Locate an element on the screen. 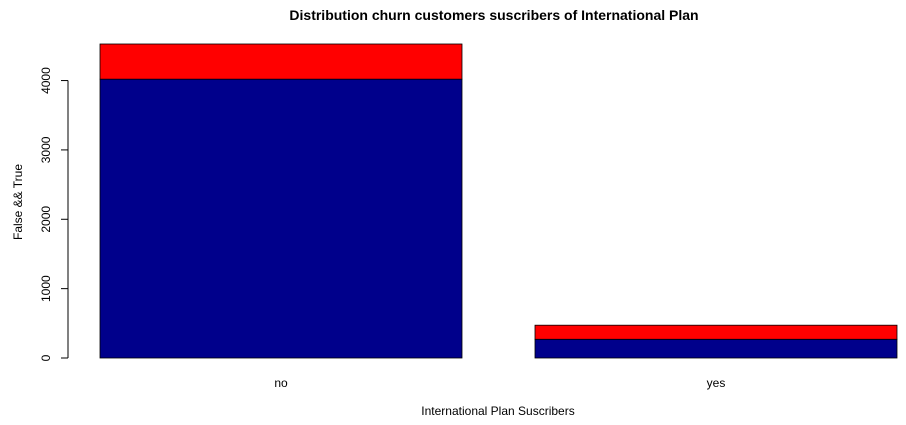  y-axis: 0 1000 2000 3000 4000 is located at coordinates (54, 214).